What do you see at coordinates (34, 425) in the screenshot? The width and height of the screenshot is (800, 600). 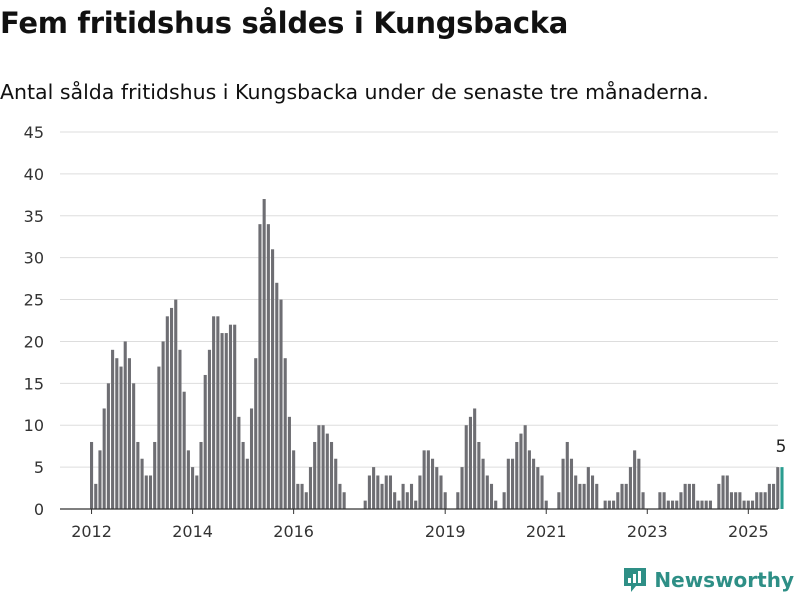 I see `y-tick-label: 10` at bounding box center [34, 425].